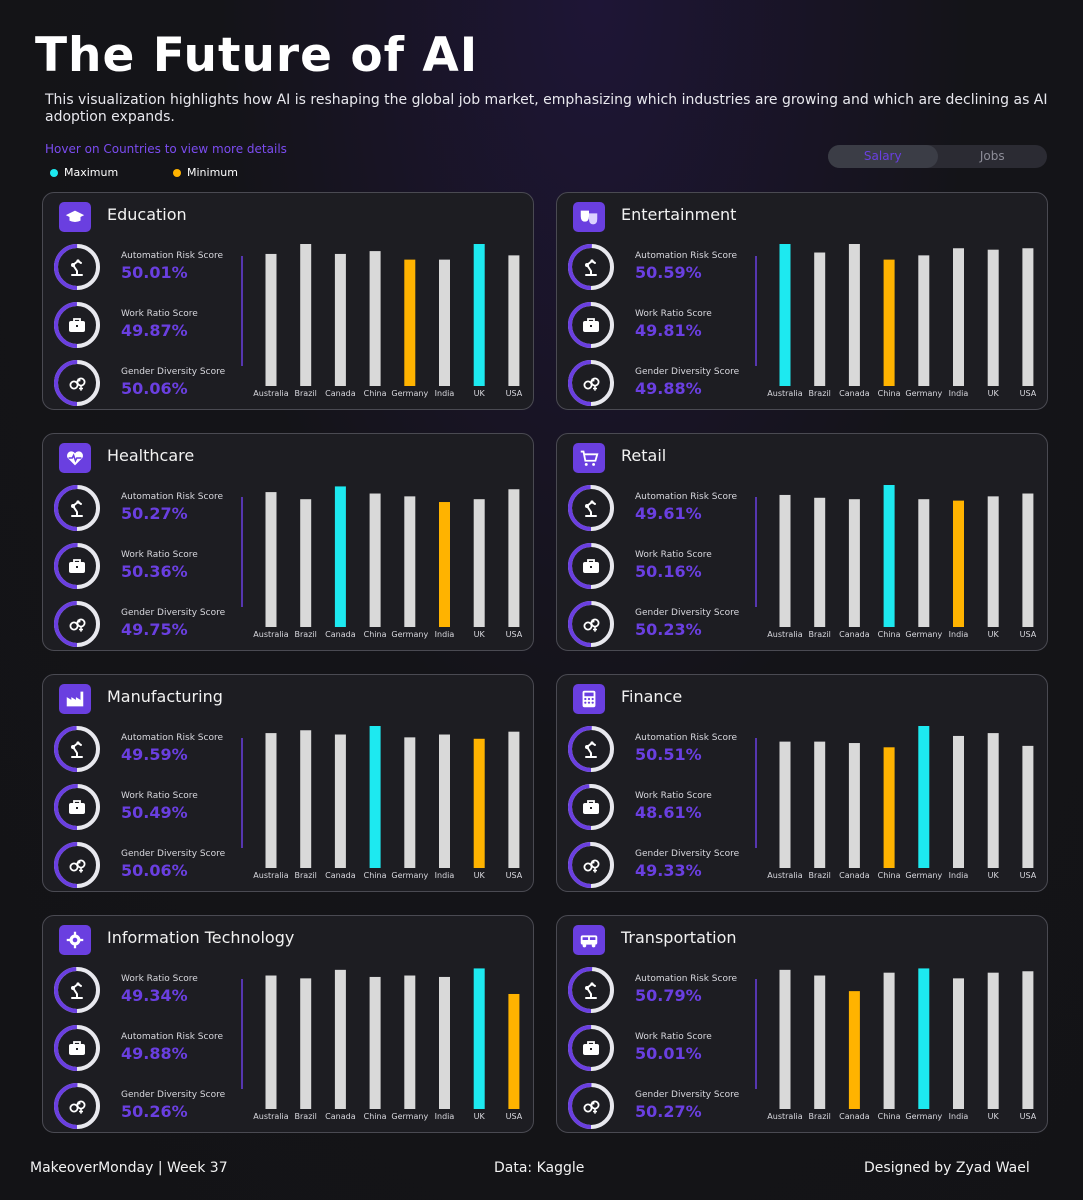 This screenshot has height=1200, width=1083. What do you see at coordinates (77, 1048) in the screenshot?
I see `briefcase-icon` at bounding box center [77, 1048].